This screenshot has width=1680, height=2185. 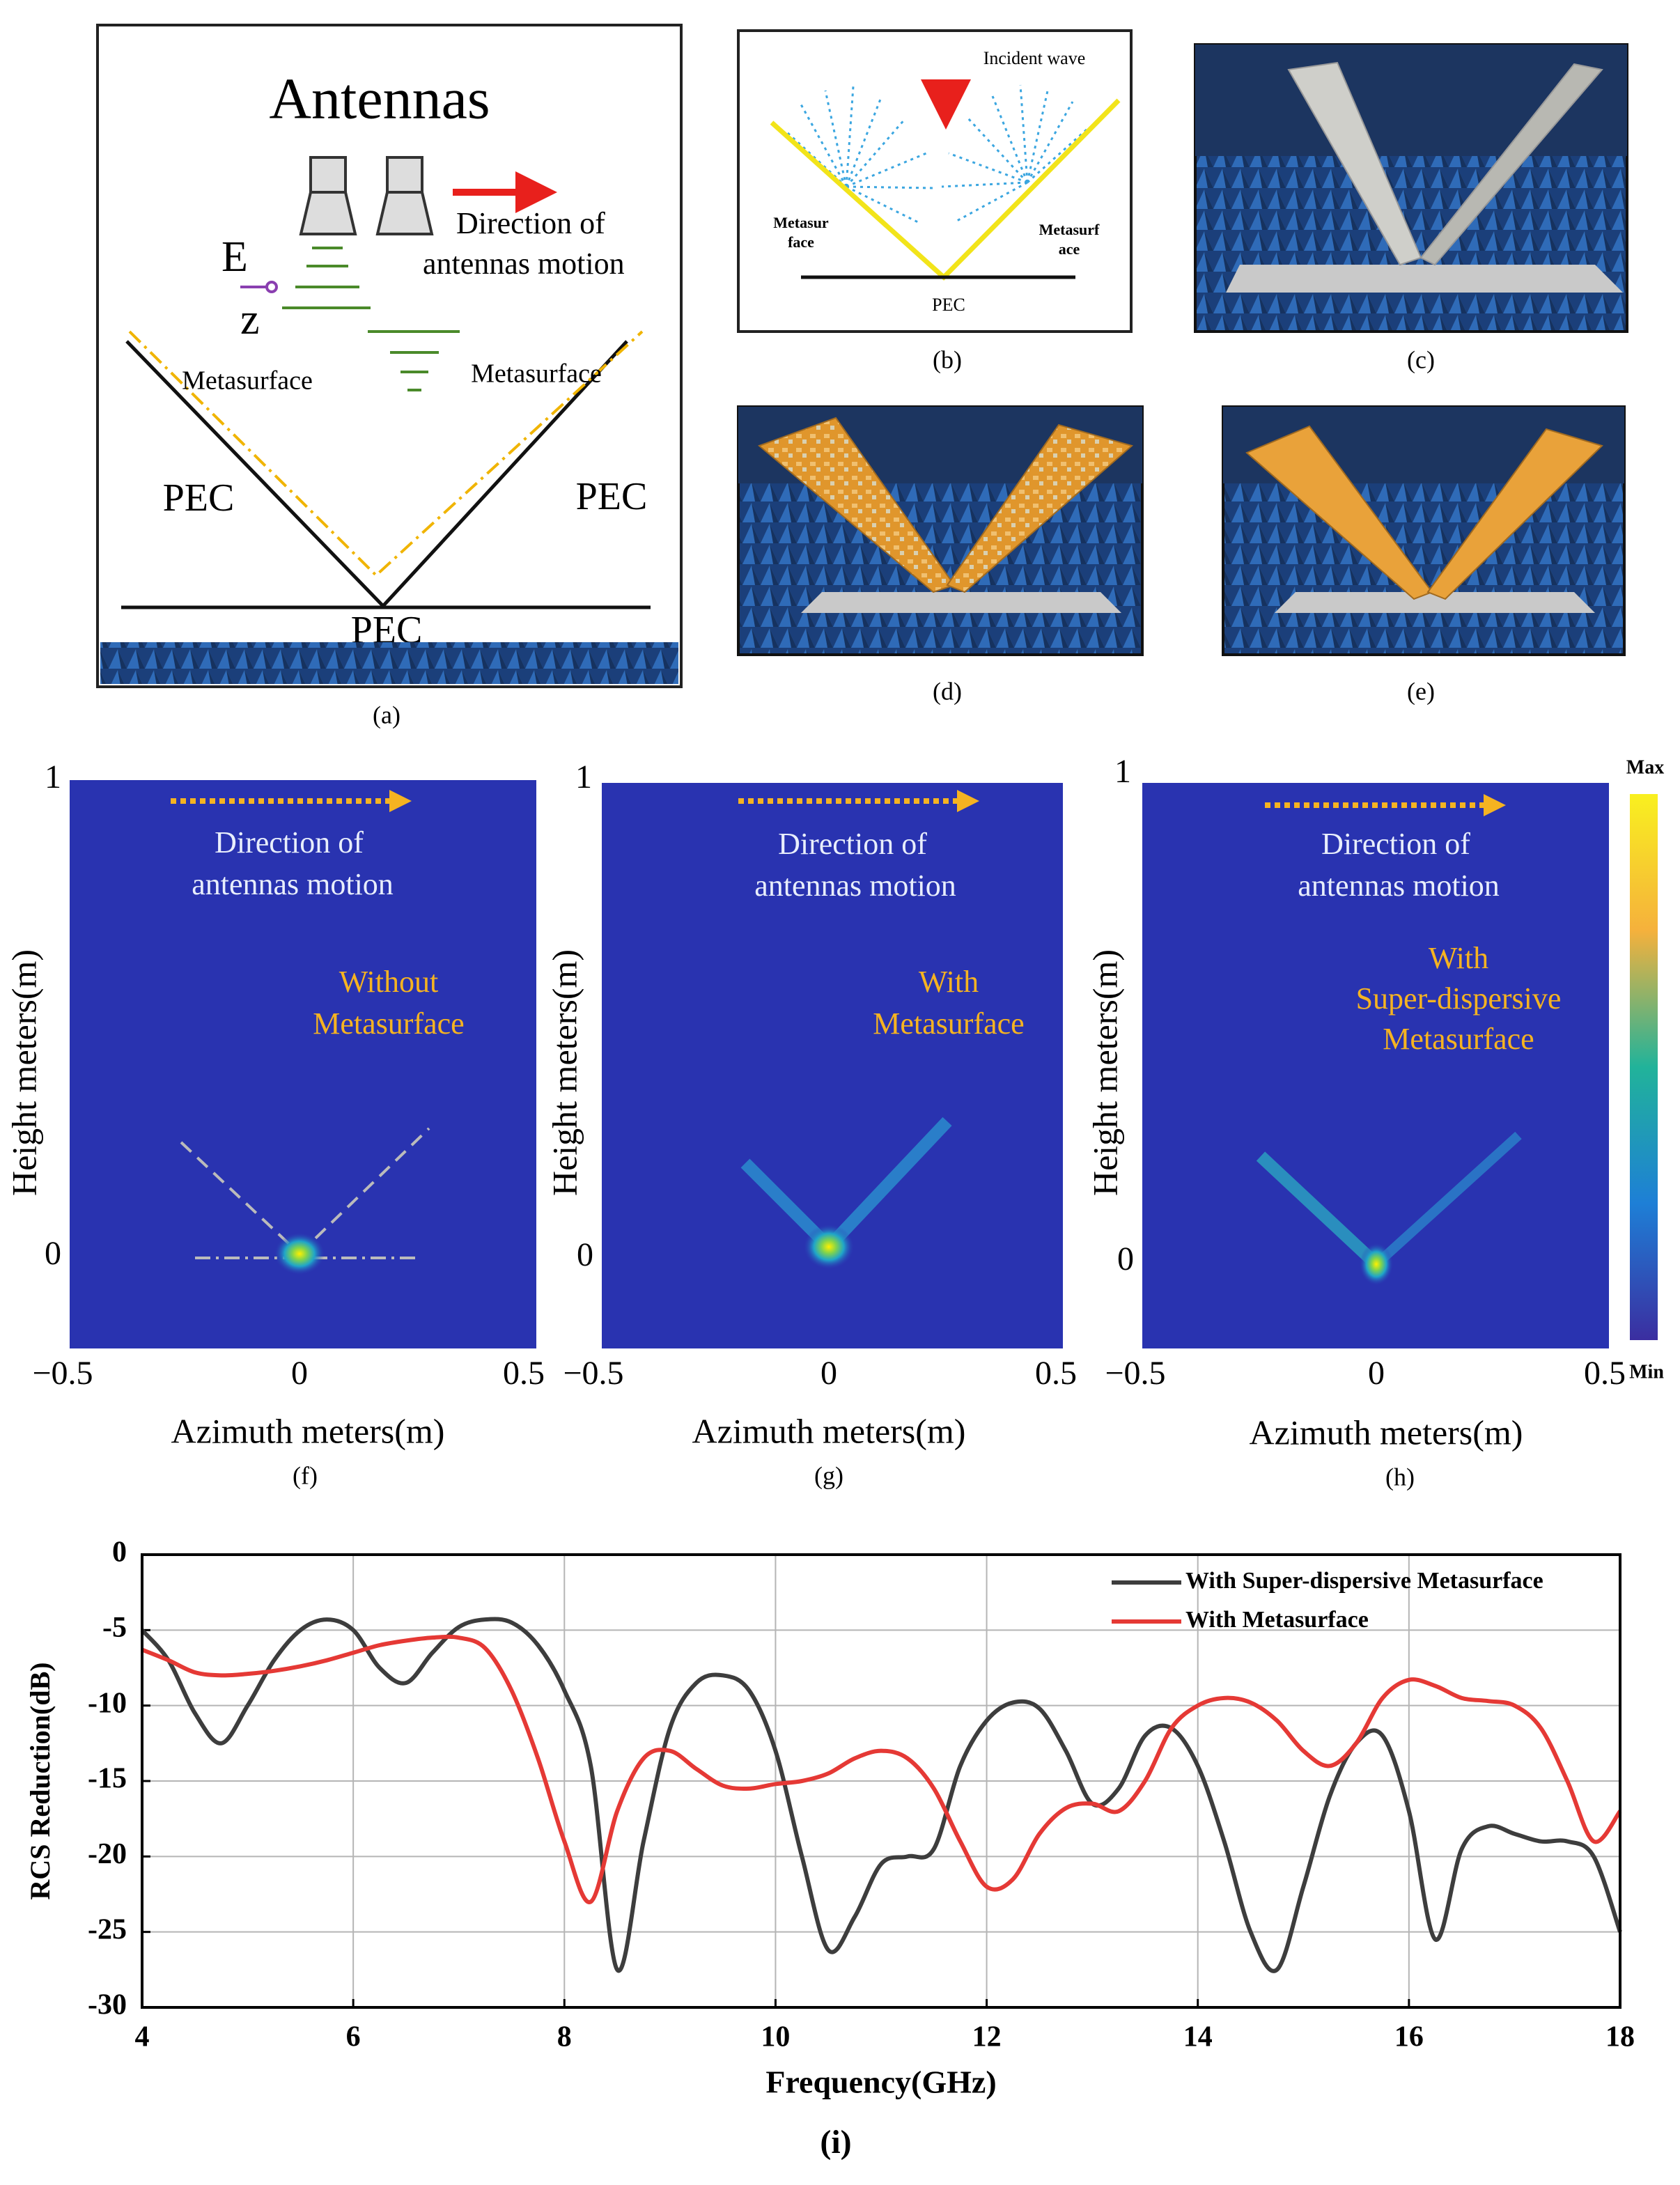 I want to click on x-tick-label: 8, so click(x=564, y=2037).